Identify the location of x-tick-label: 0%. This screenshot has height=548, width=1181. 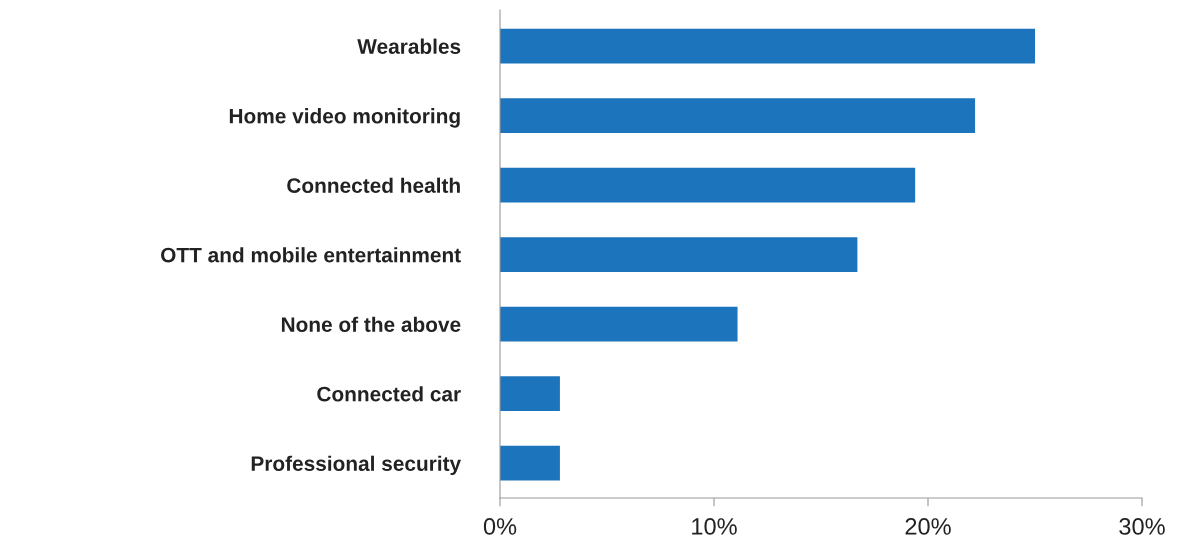
(500, 526).